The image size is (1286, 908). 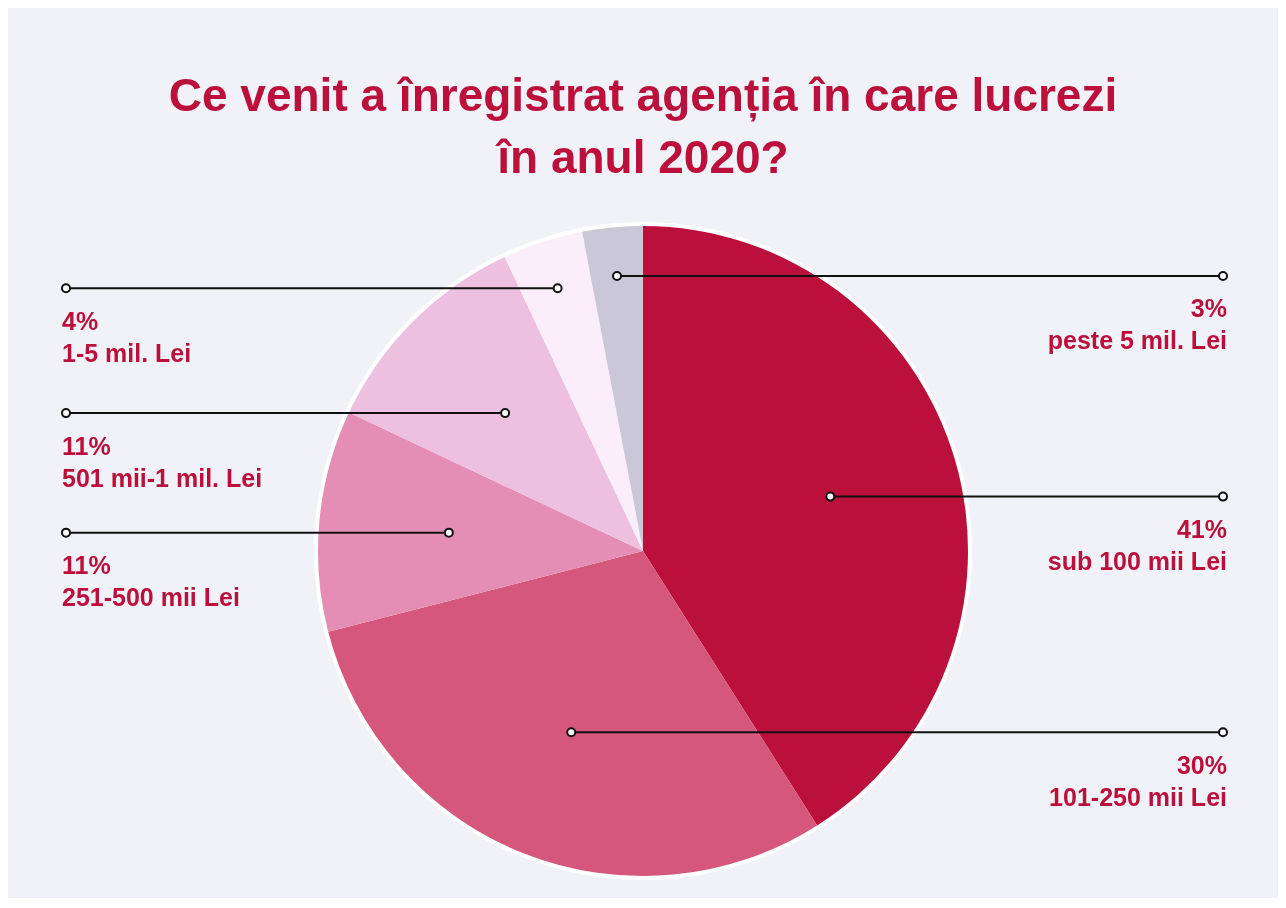 I want to click on slice-label: 501 mii-1 mil. Lei, so click(x=162, y=477).